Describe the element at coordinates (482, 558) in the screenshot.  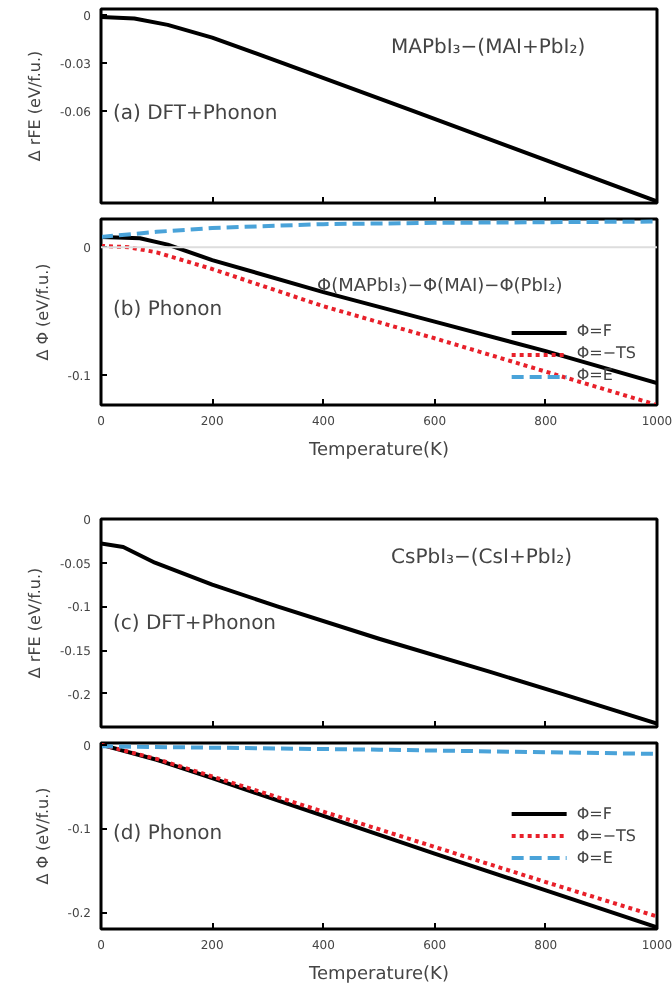
I see `annotation: CsPbI₃−(CsI+PbI₂)` at that location.